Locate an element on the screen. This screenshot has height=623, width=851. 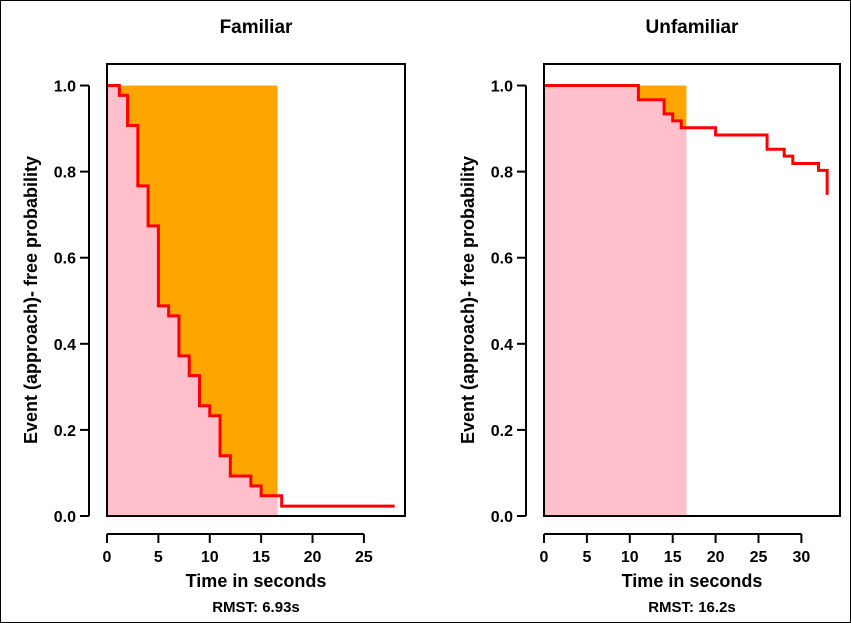
panel-familiar-y-label: Event (approach)- free probability is located at coordinates (31, 300).